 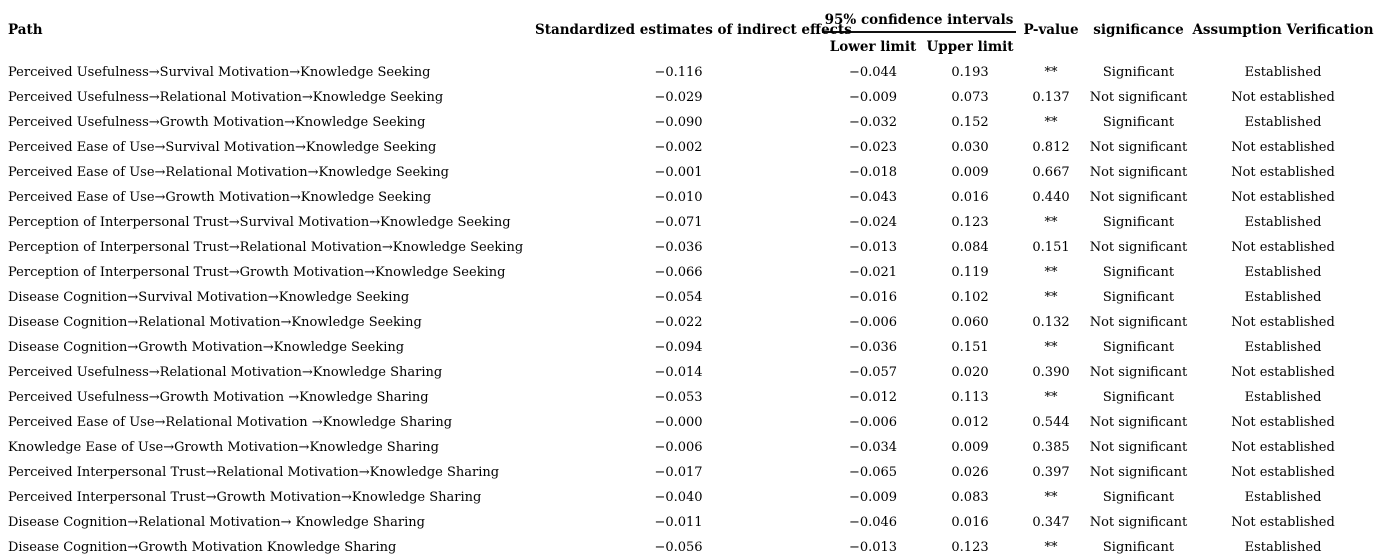 I want to click on estimate-cell: −0.014, so click(x=678, y=372).